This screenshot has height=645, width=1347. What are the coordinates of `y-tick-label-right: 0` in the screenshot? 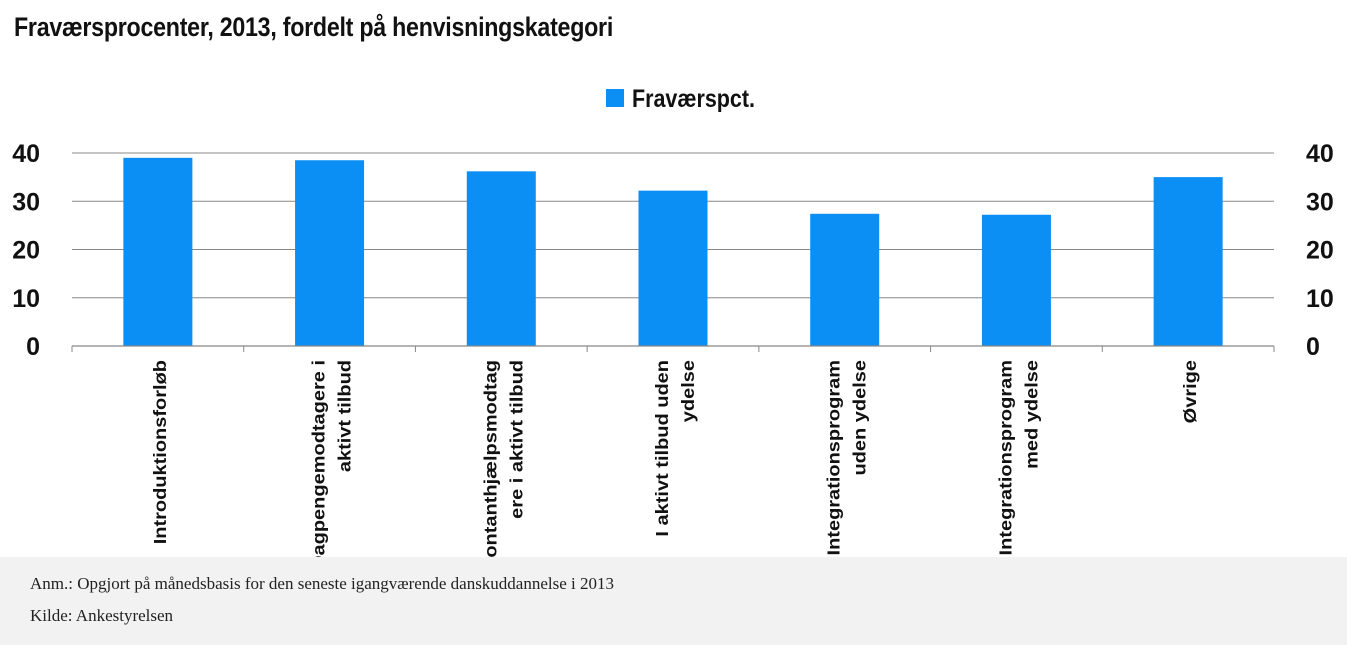 It's located at (1313, 347).